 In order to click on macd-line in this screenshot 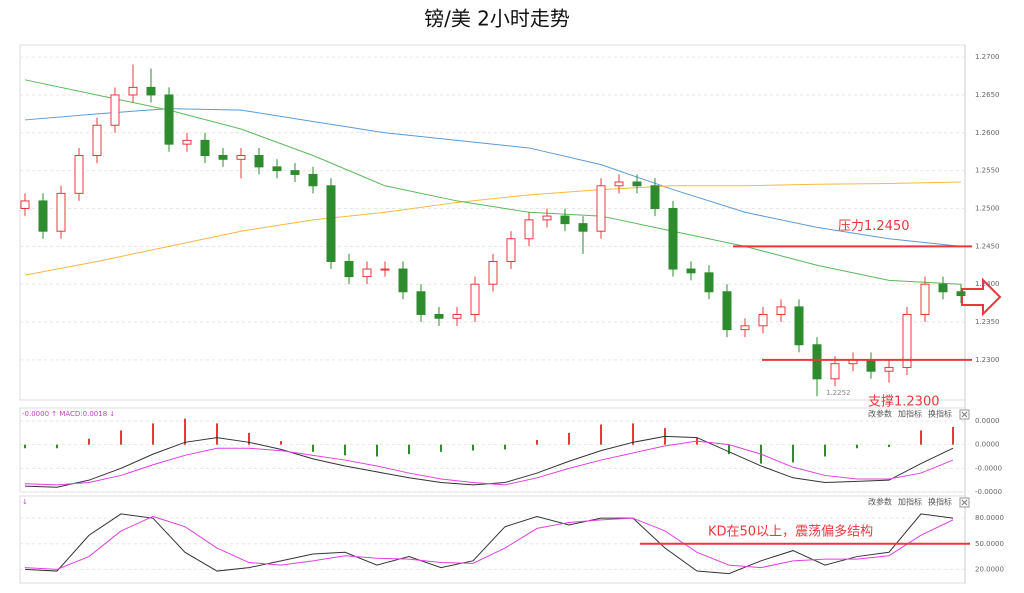, I will do `click(489, 463)`.